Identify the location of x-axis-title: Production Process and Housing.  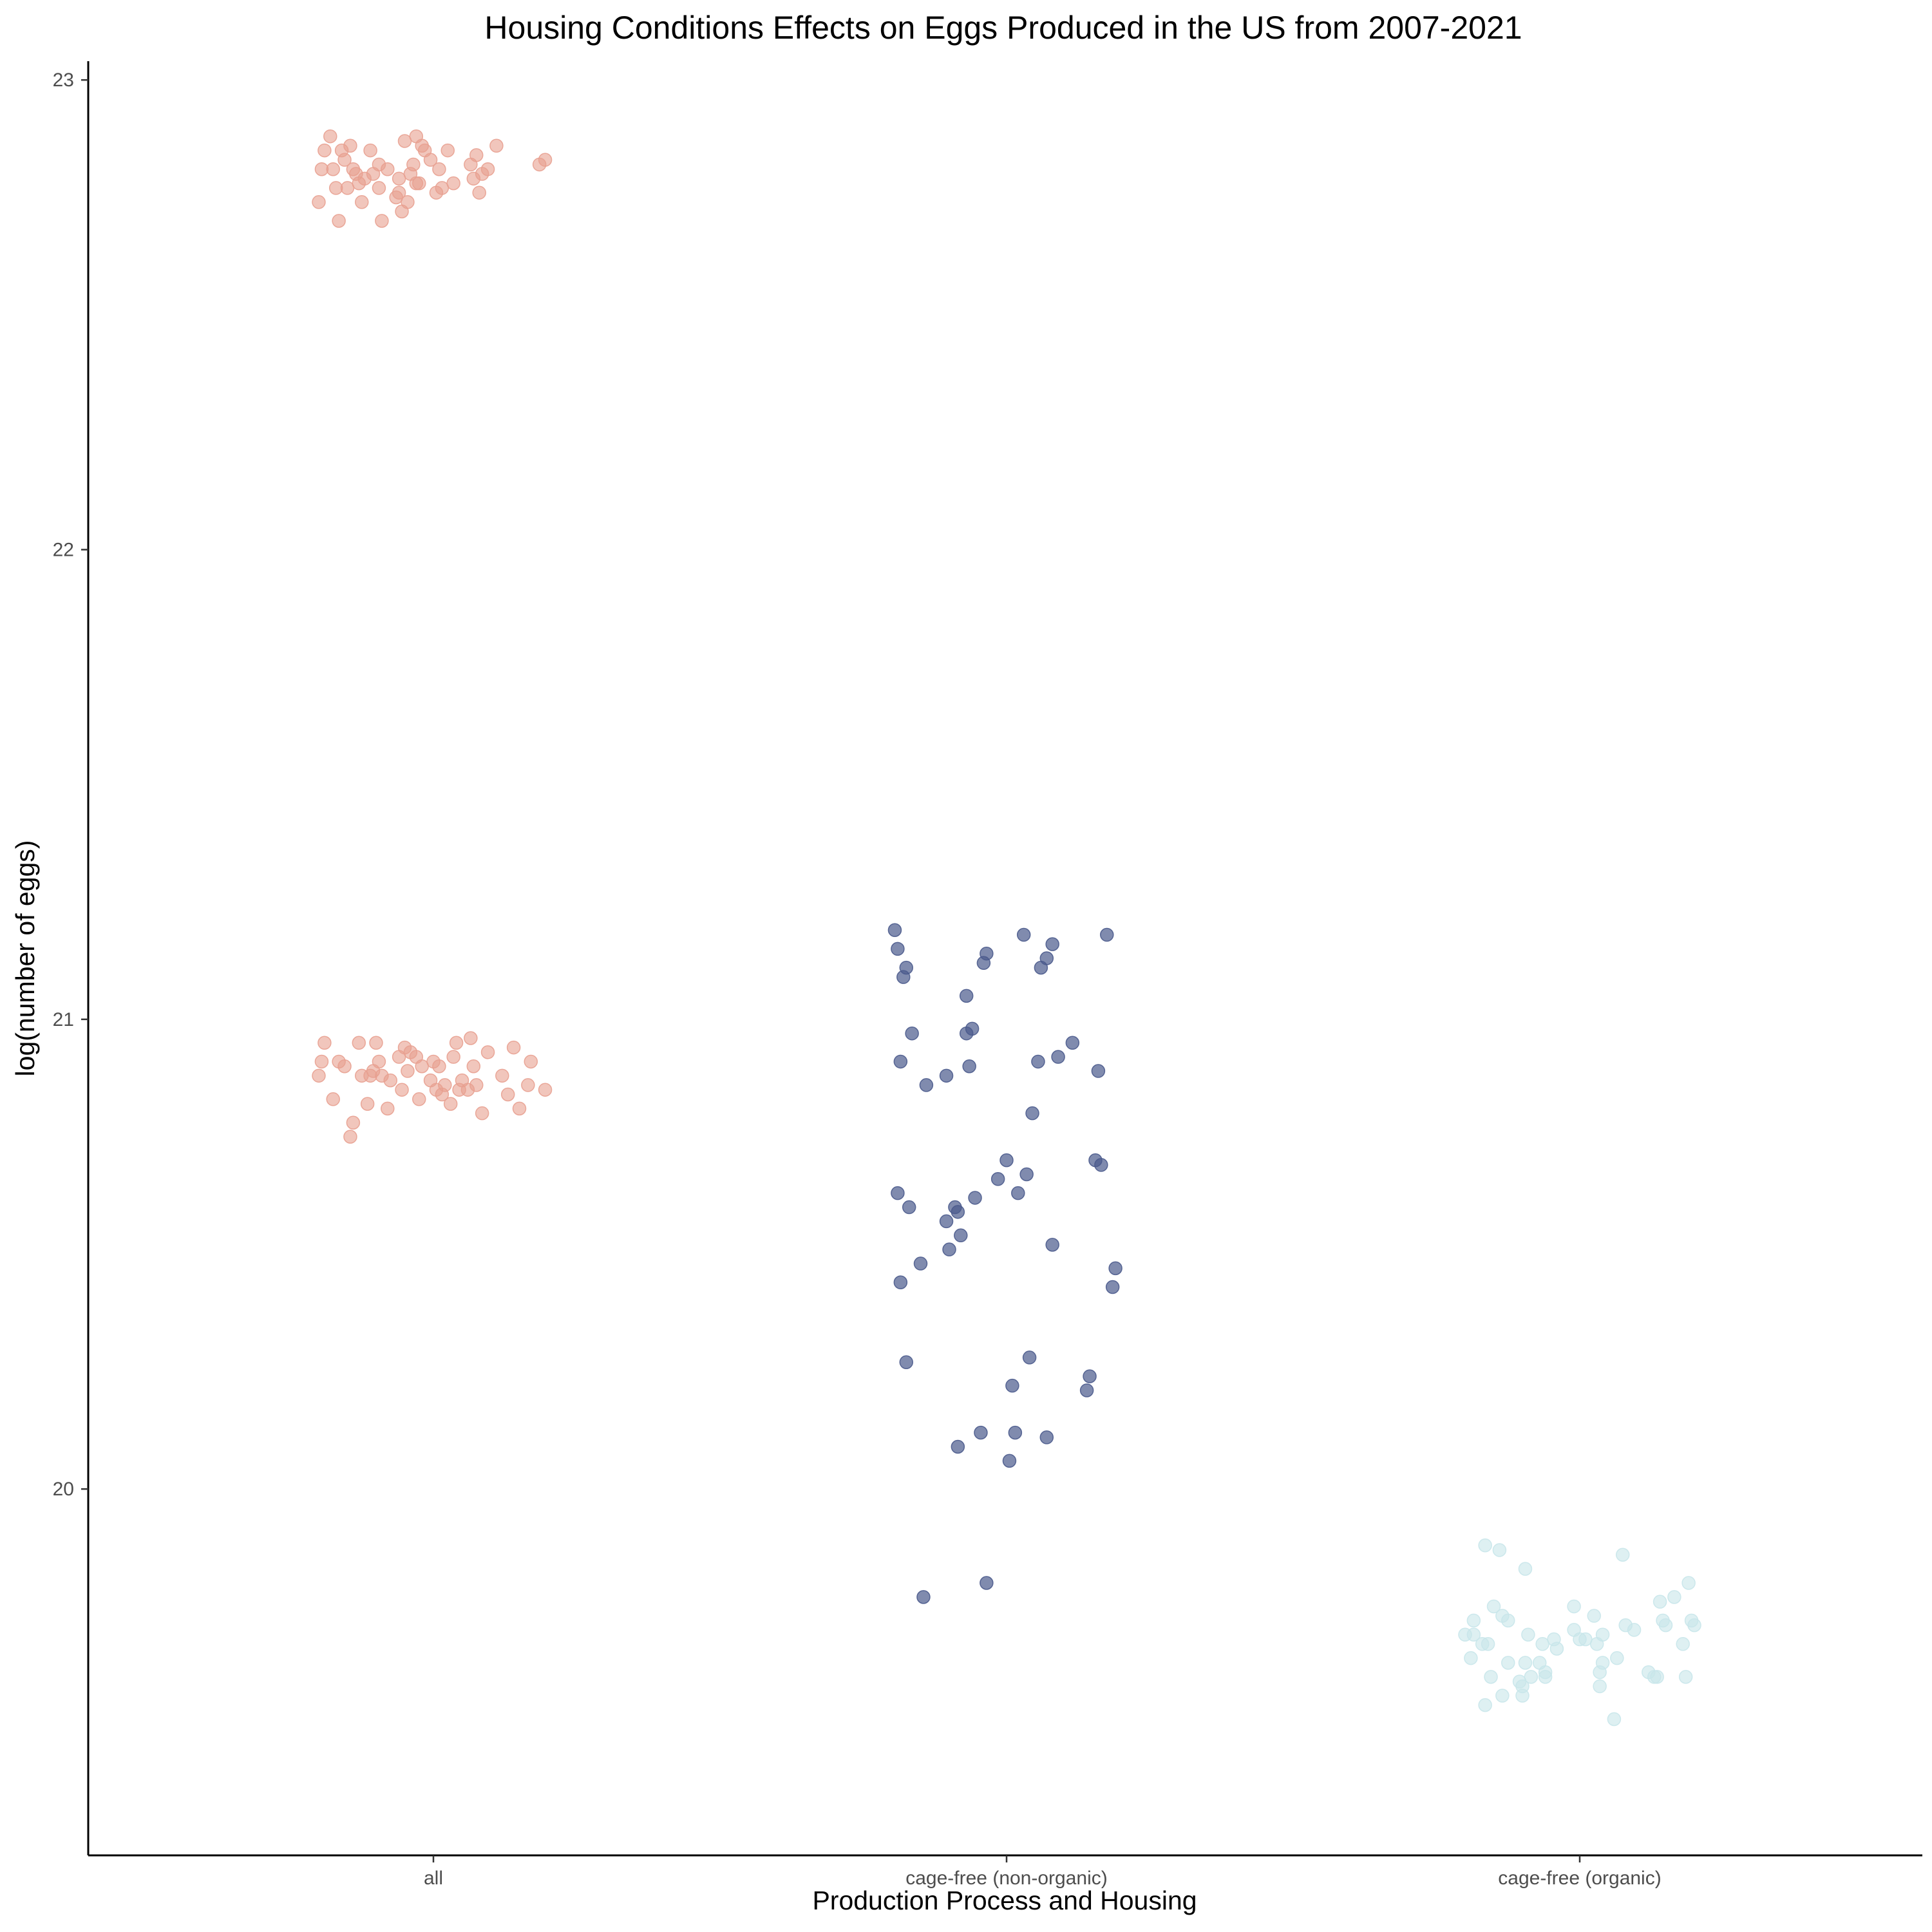
(1005, 1900).